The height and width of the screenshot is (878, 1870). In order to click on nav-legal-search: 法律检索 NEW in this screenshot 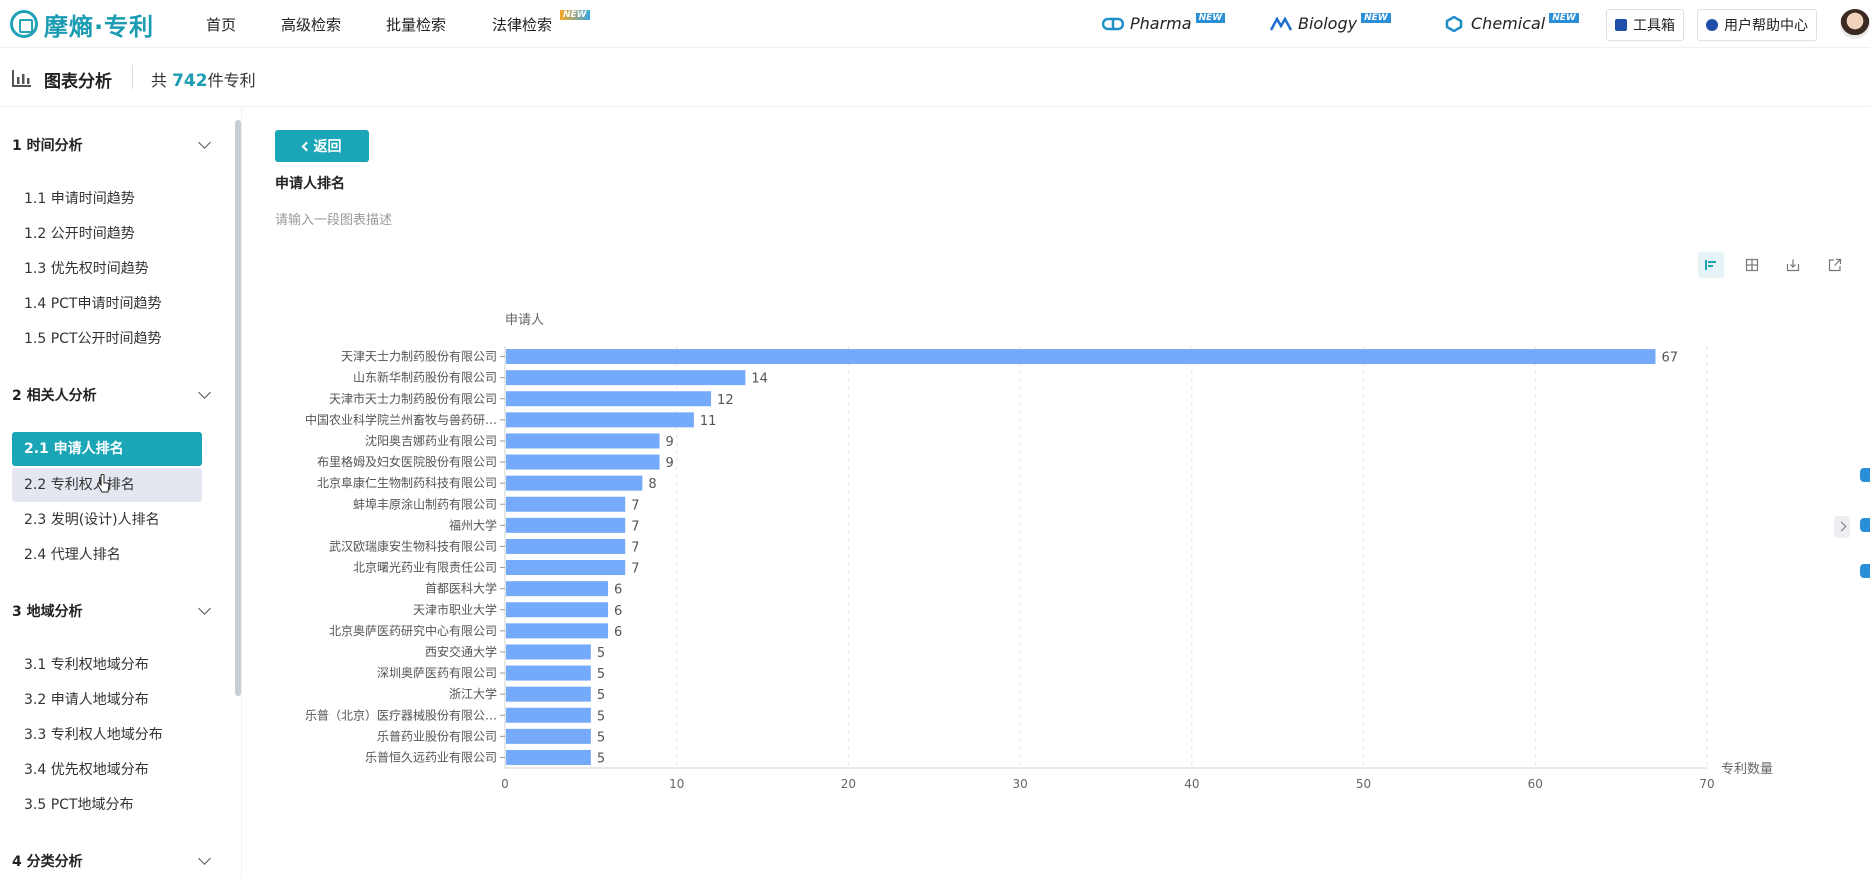, I will do `click(541, 22)`.